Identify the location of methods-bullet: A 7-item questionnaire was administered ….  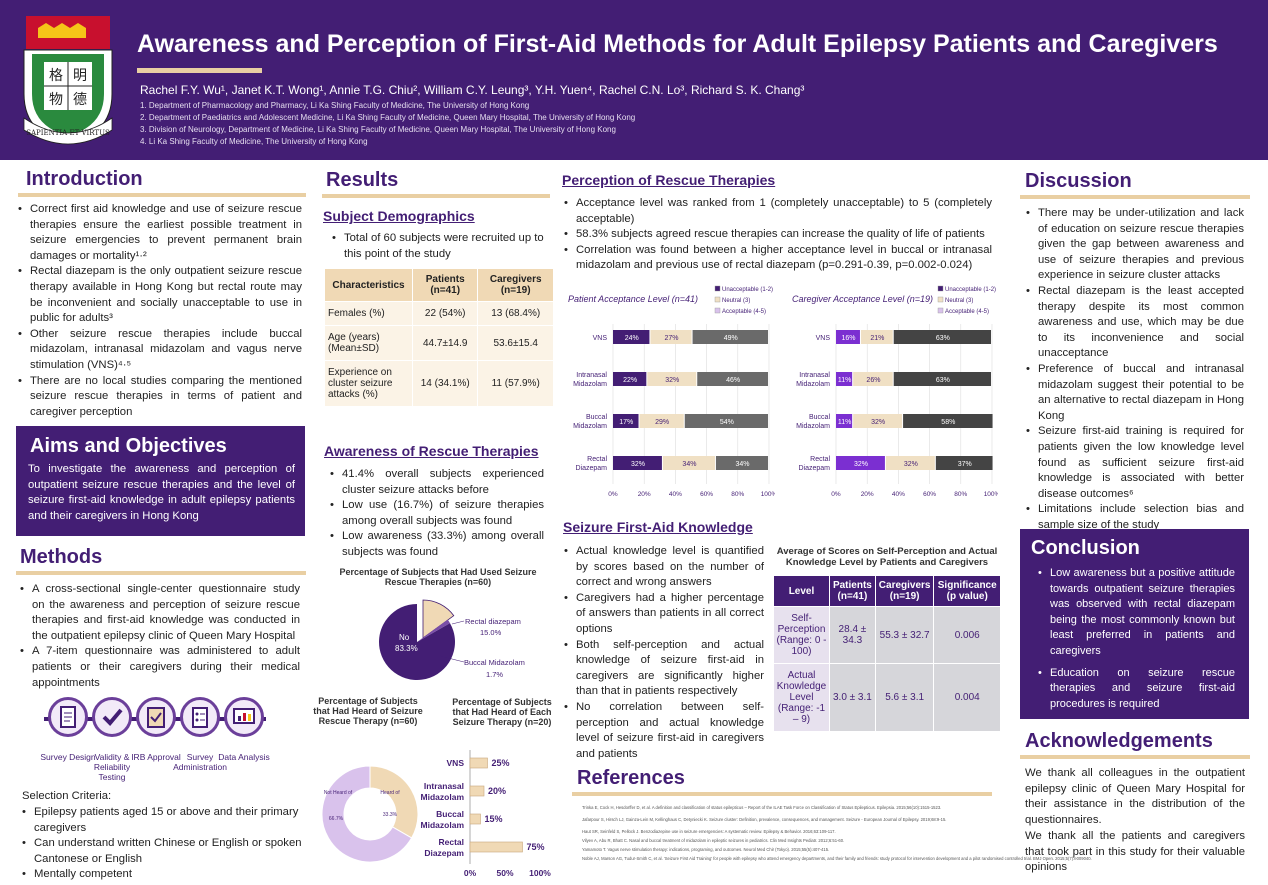
(160, 667).